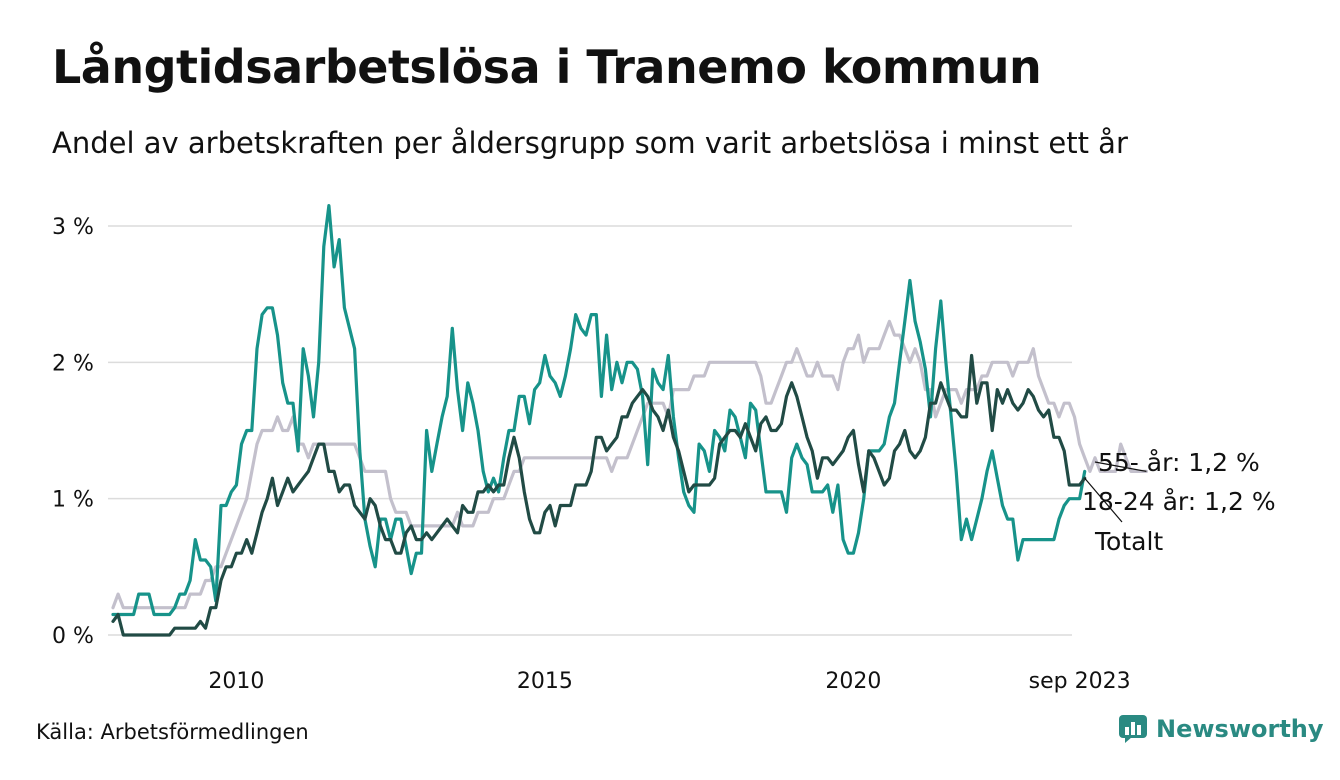 Image resolution: width=1340 pixels, height=780 pixels. What do you see at coordinates (1133, 729) in the screenshot?
I see `newsworthy-logo-icon` at bounding box center [1133, 729].